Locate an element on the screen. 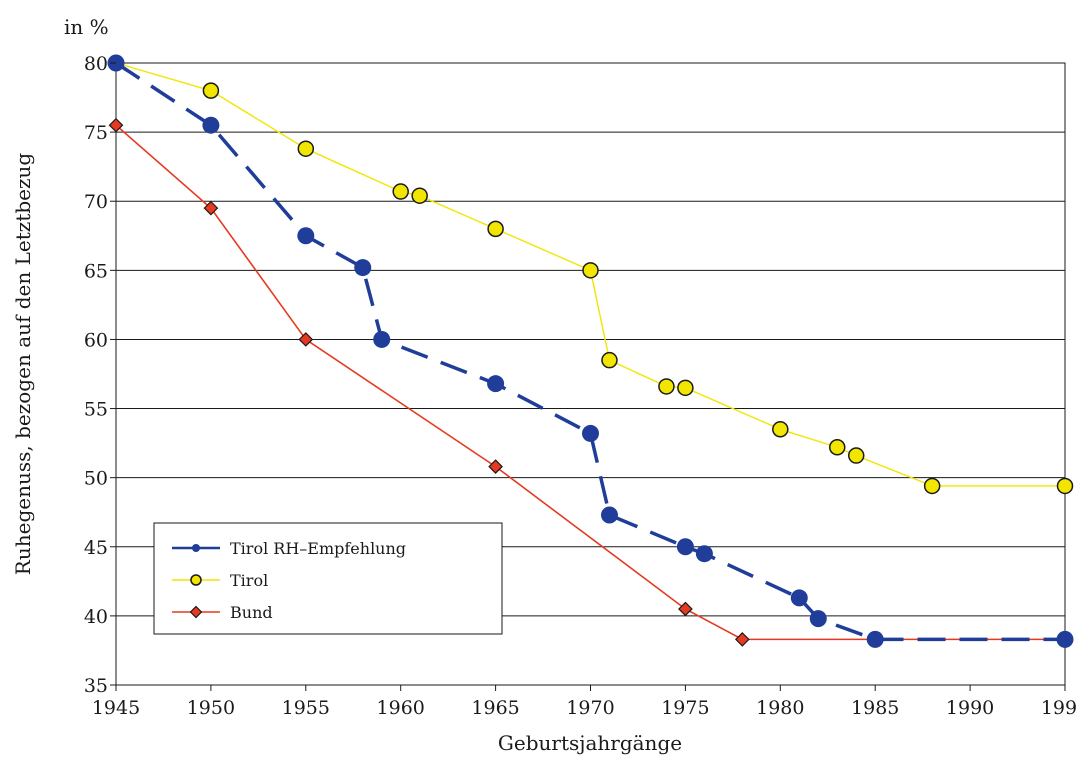 This screenshot has width=1077, height=760. x-tick-label: 1995 is located at coordinates (1059, 708).